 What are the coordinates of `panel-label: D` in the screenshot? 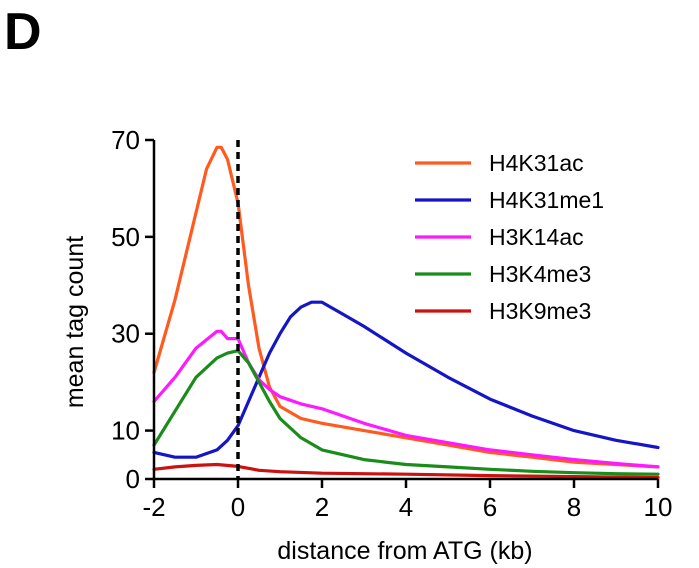 It's located at (23, 32).